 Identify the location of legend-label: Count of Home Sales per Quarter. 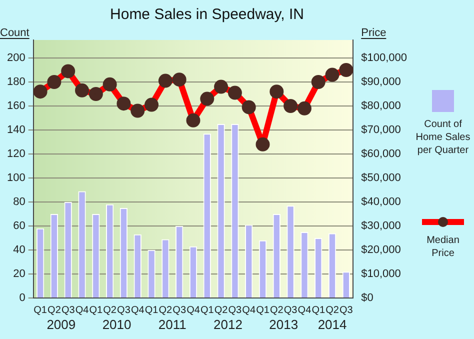
(443, 137).